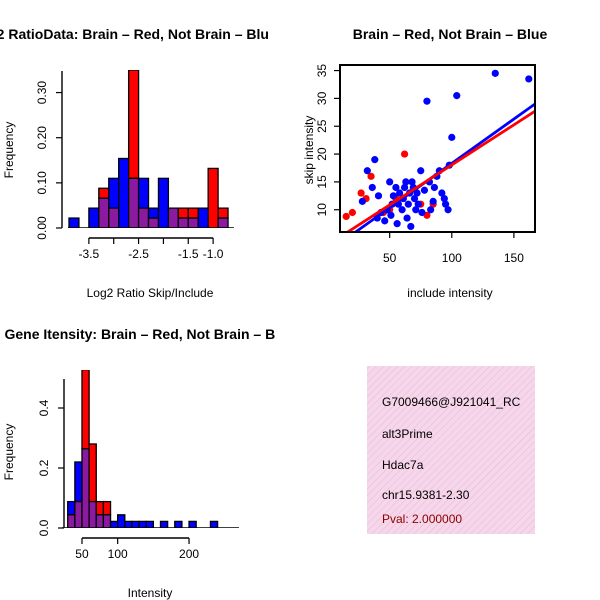  Describe the element at coordinates (322, 154) in the screenshot. I see `scatter-y-tick-label-2: 20` at that location.